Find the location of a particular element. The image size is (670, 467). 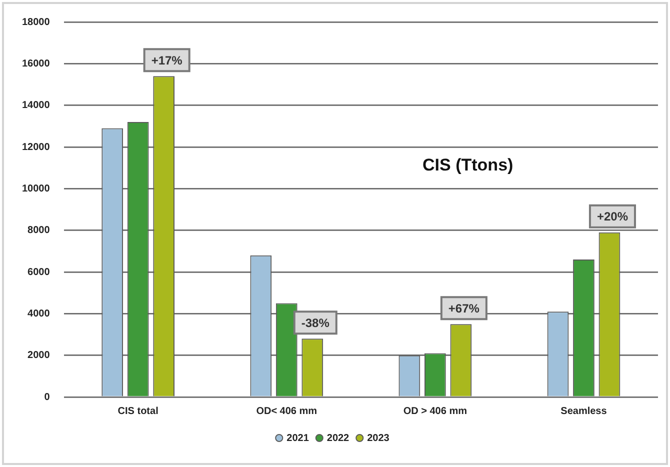

y-tick-label: 8000 is located at coordinates (39, 230).